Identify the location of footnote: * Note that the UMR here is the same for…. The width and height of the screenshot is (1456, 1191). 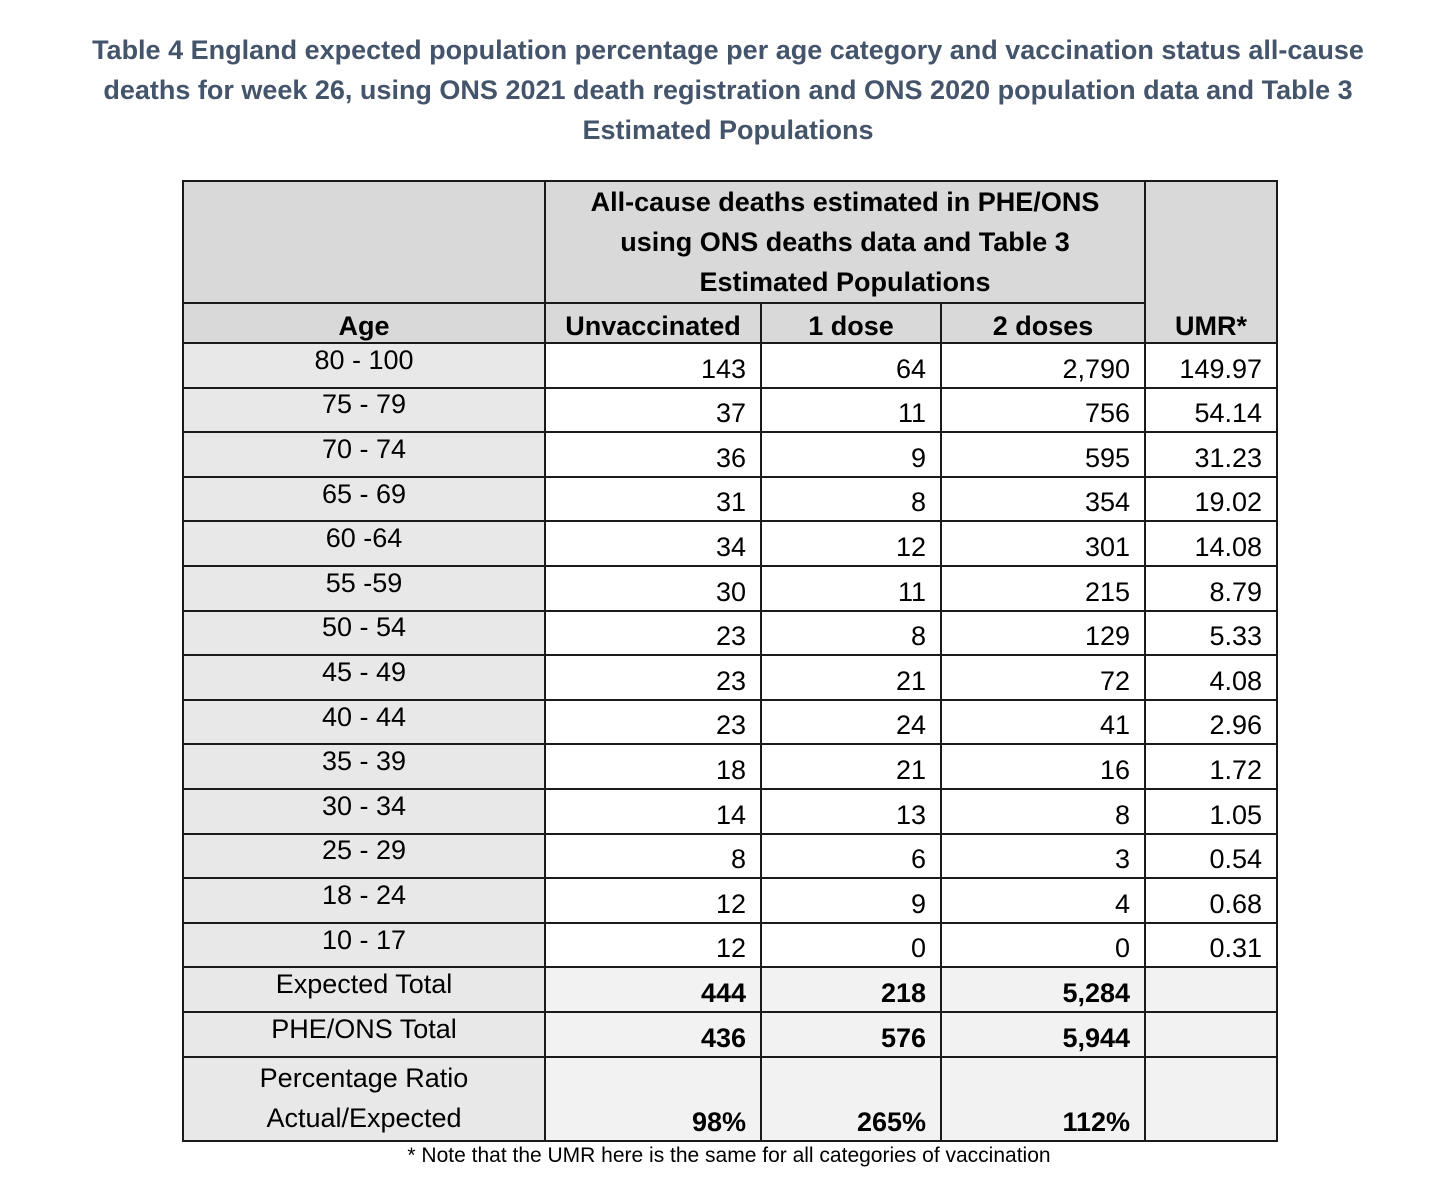
(729, 1155).